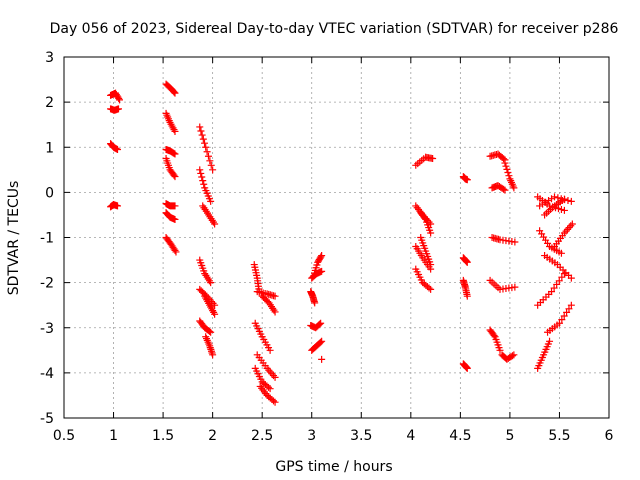  What do you see at coordinates (47, 239) in the screenshot?
I see `y-tick-label: -1` at bounding box center [47, 239].